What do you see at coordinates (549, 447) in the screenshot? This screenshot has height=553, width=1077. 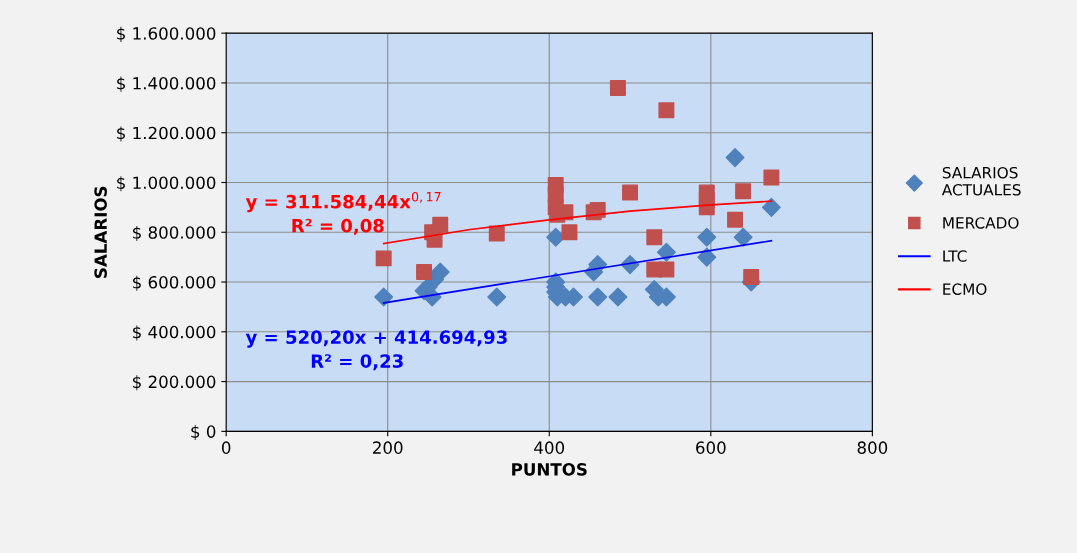 I see `x-tick-label: 400` at bounding box center [549, 447].